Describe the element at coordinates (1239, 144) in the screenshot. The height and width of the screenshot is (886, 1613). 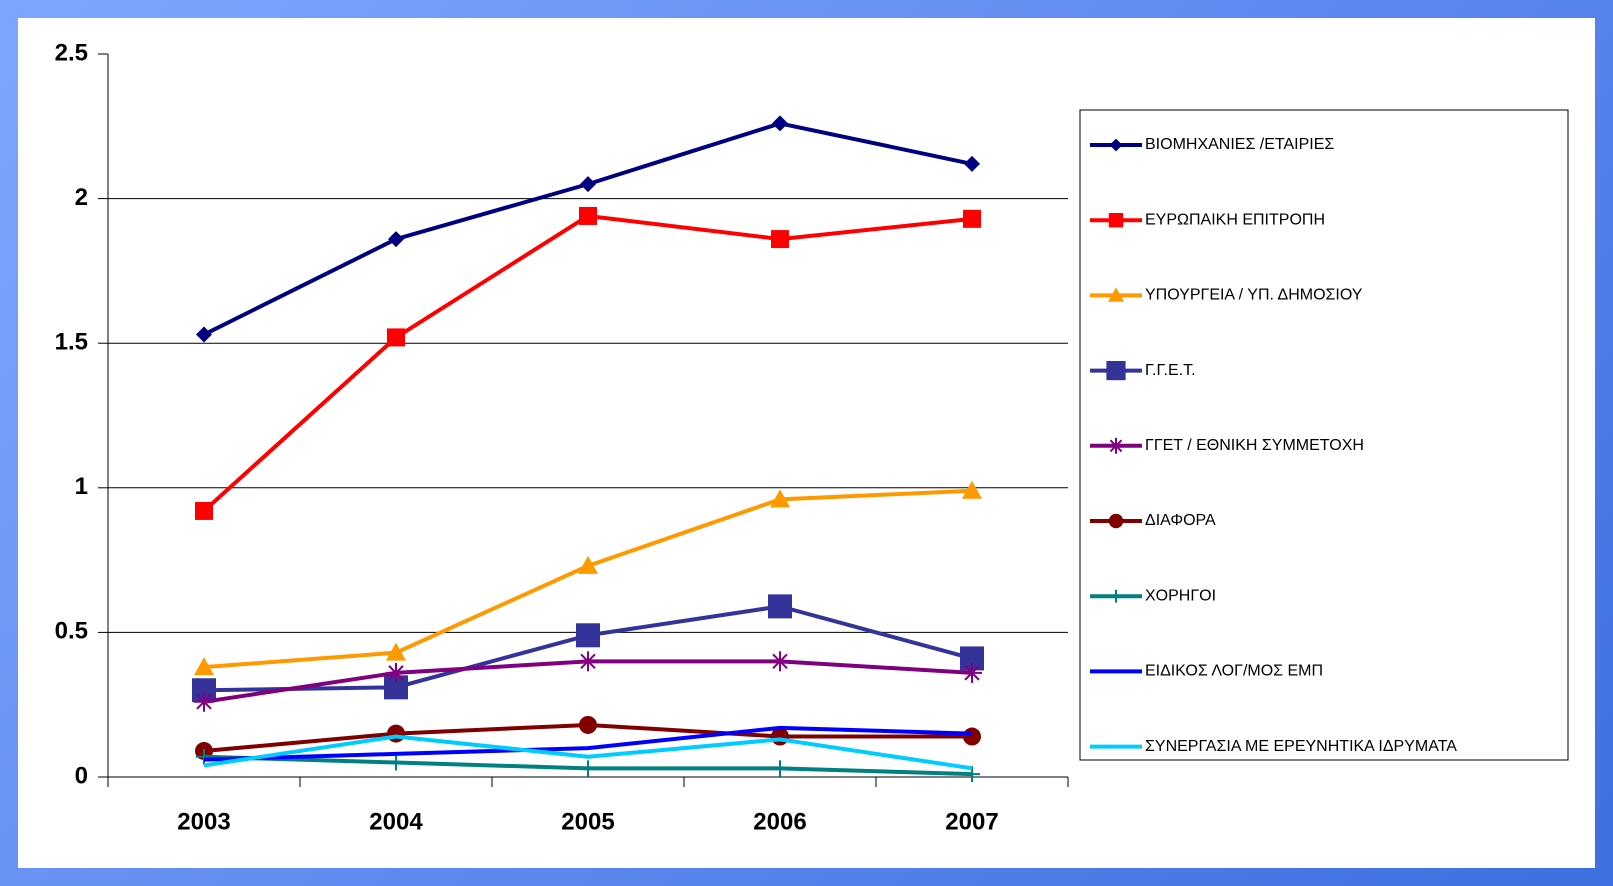
I see `legend-label: ΒΙΟΜΗΧΑΝΙΕΣ /ΕΤΑΙΡΙΕΣ` at that location.